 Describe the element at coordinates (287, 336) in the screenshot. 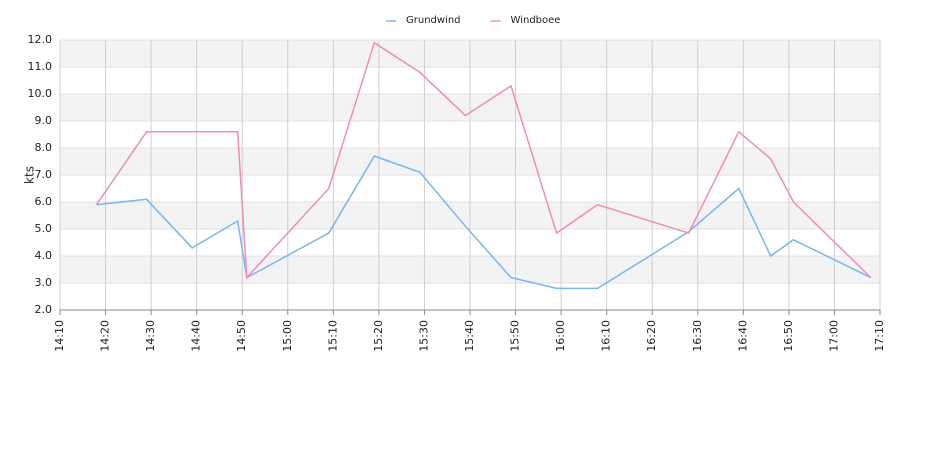

I see `x-tick-label: 15:00` at that location.